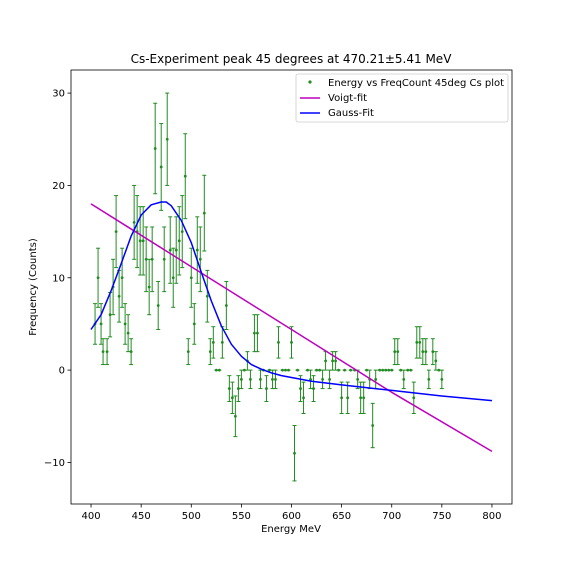 This screenshot has width=568, height=576. What do you see at coordinates (57, 279) in the screenshot?
I see `y-axis: −10 0 10 20 30` at bounding box center [57, 279].